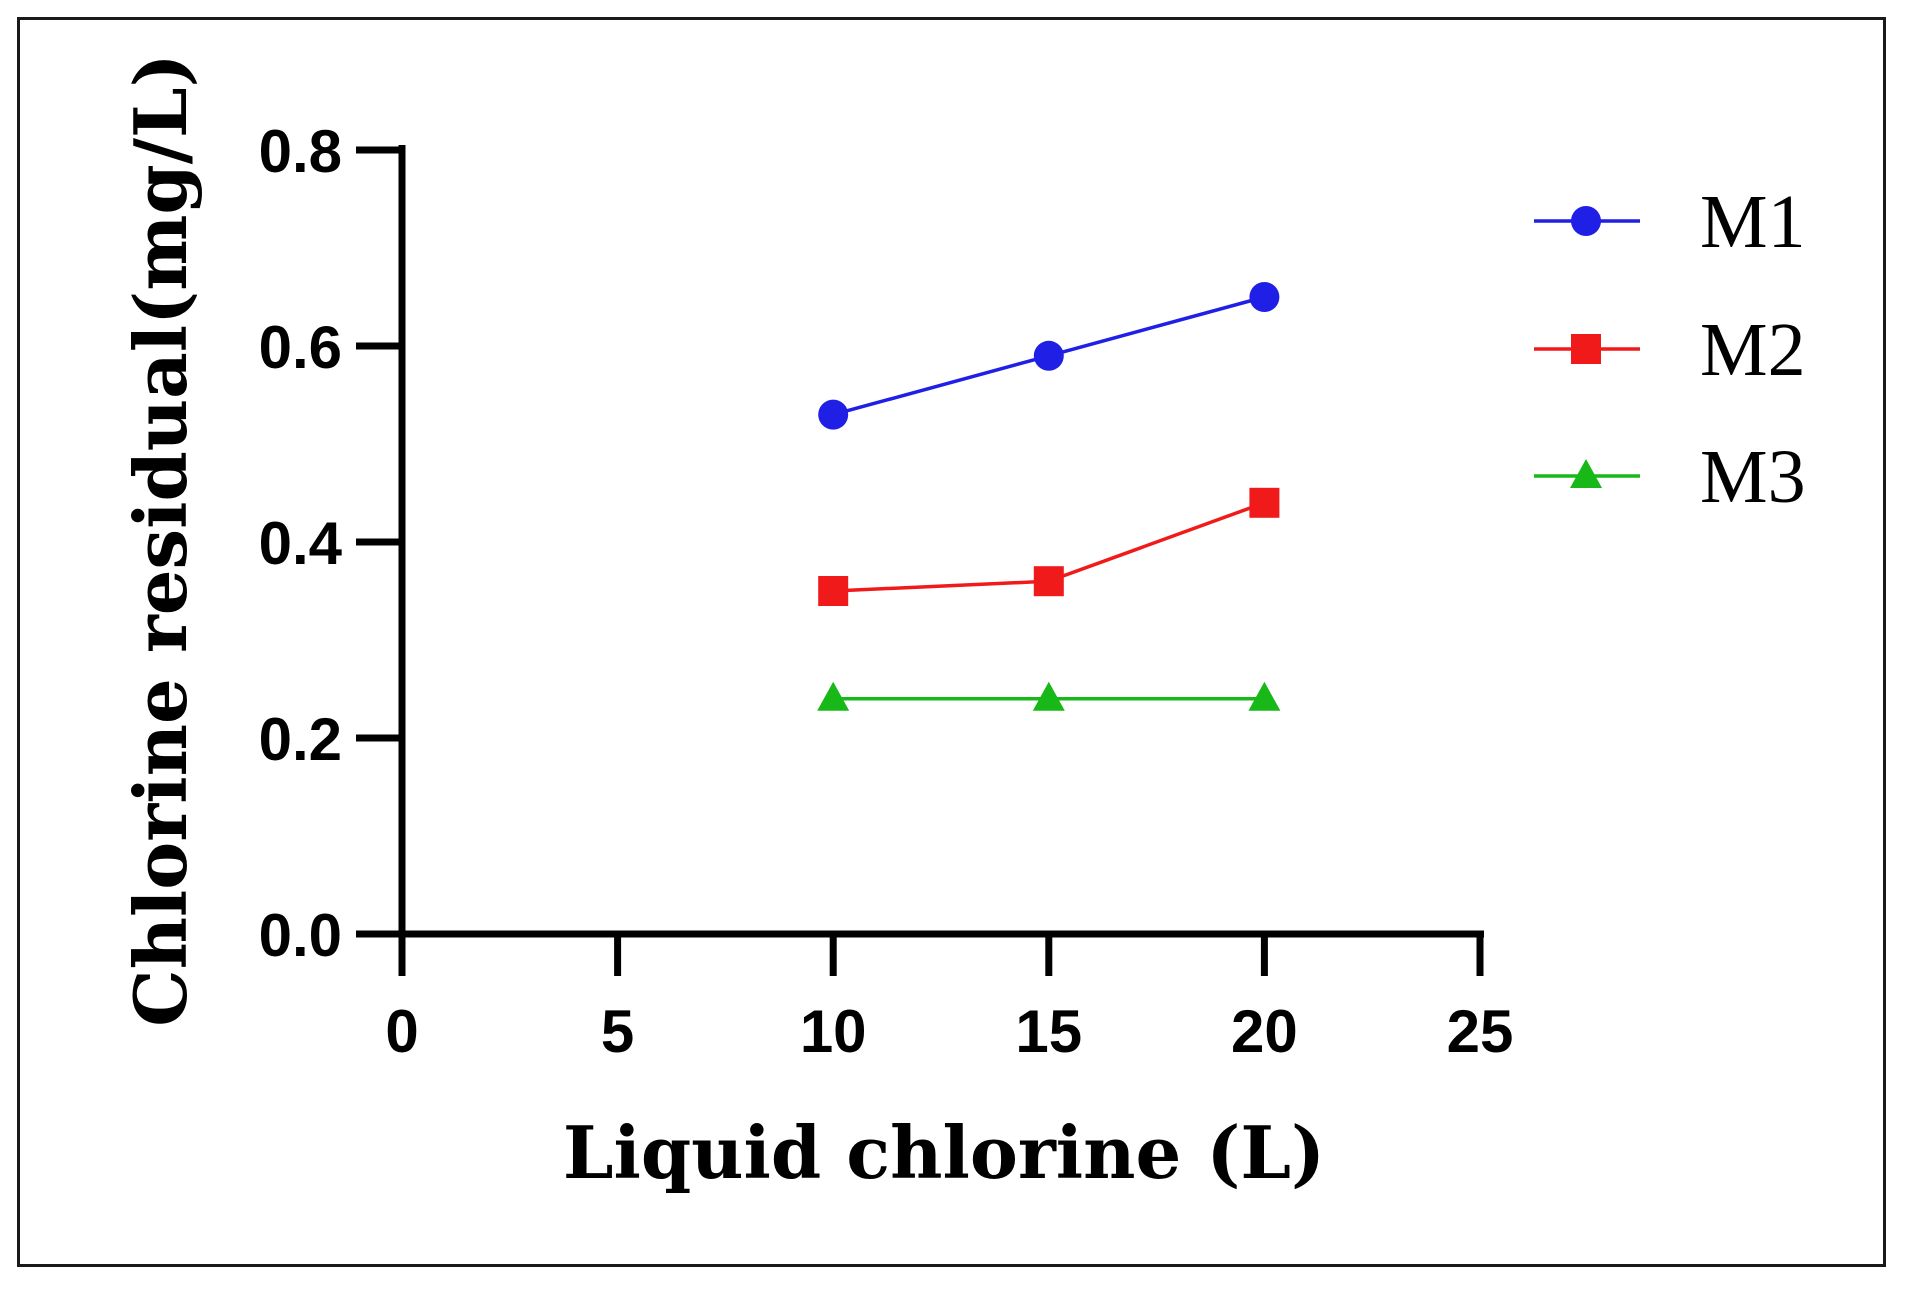 This screenshot has height=1291, width=1909. What do you see at coordinates (160, 539) in the screenshot?
I see `y-axis-title: Chlorine residual(mg/L)` at bounding box center [160, 539].